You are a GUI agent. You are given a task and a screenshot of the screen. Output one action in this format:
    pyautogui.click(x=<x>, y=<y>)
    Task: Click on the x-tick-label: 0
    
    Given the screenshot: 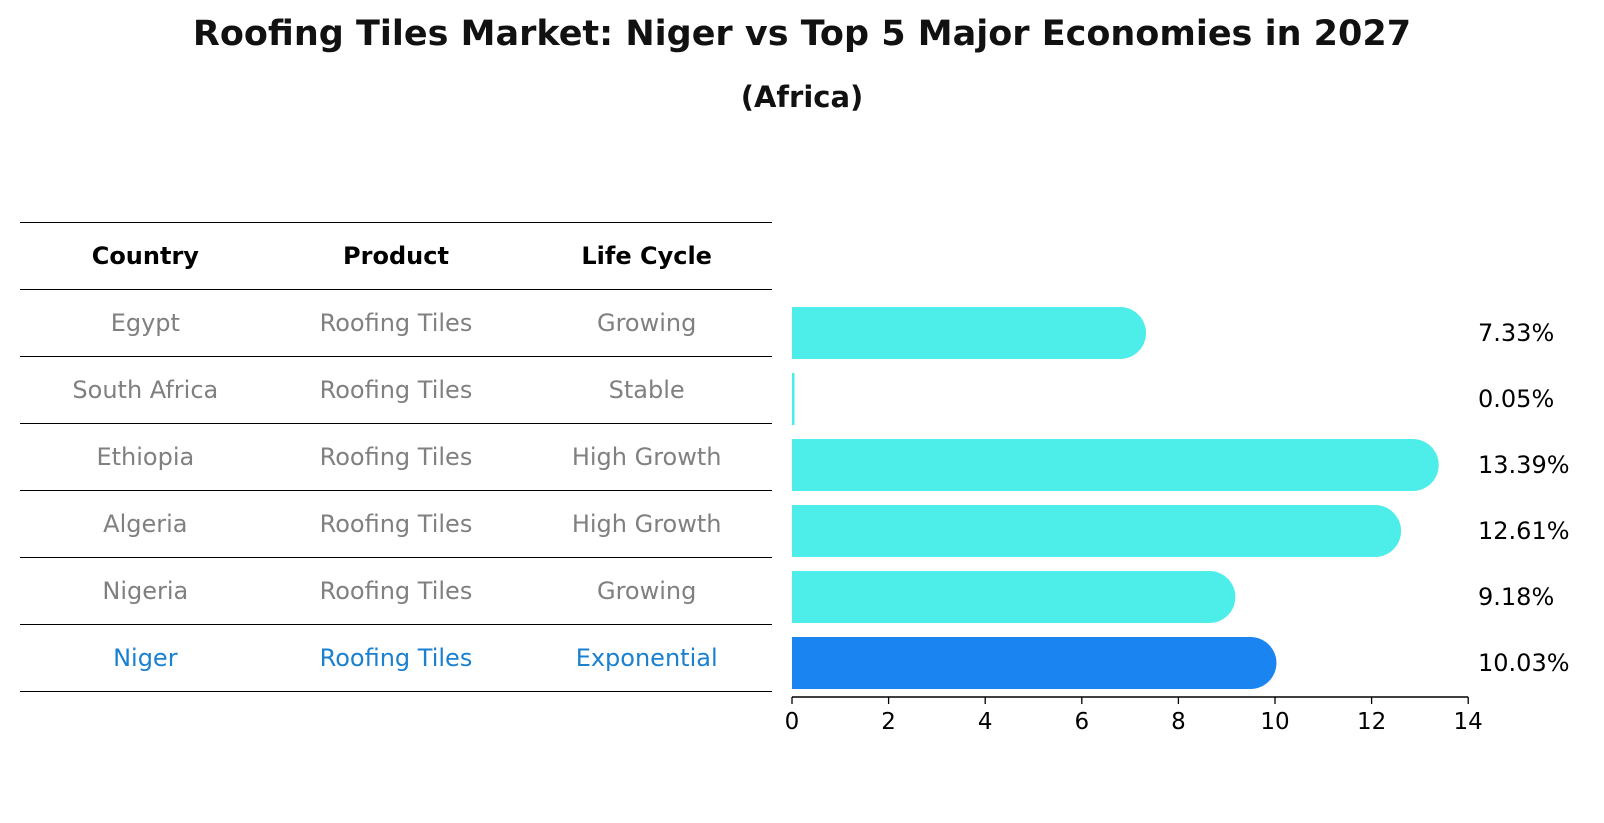 What is the action you would take?
    pyautogui.click(x=792, y=722)
    